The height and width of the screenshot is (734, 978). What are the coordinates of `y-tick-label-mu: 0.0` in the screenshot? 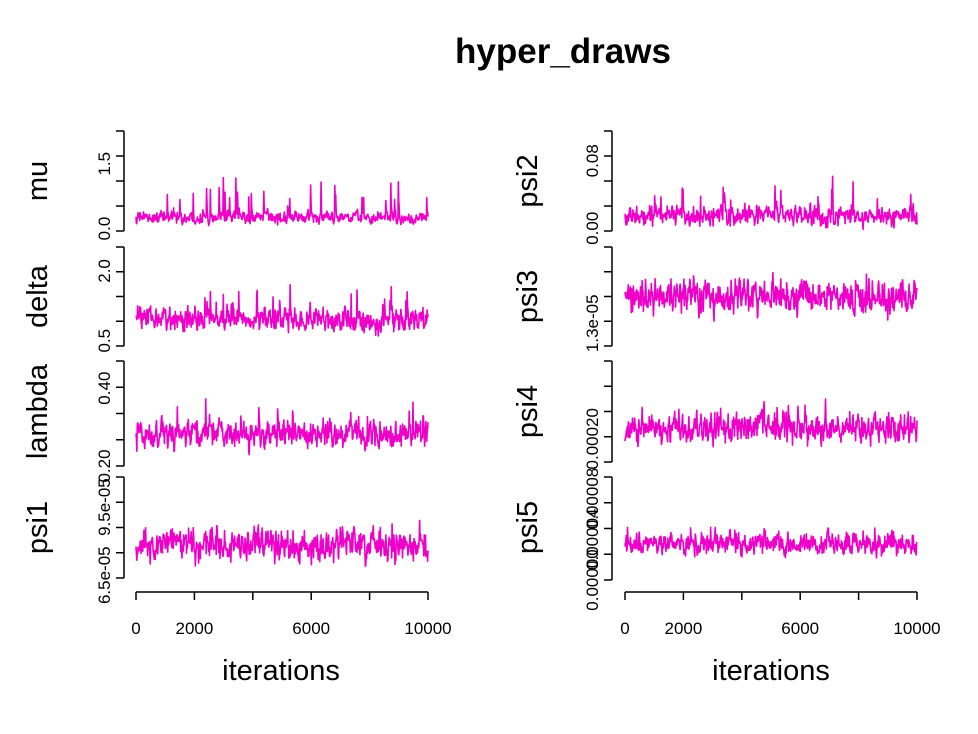 It's located at (104, 229).